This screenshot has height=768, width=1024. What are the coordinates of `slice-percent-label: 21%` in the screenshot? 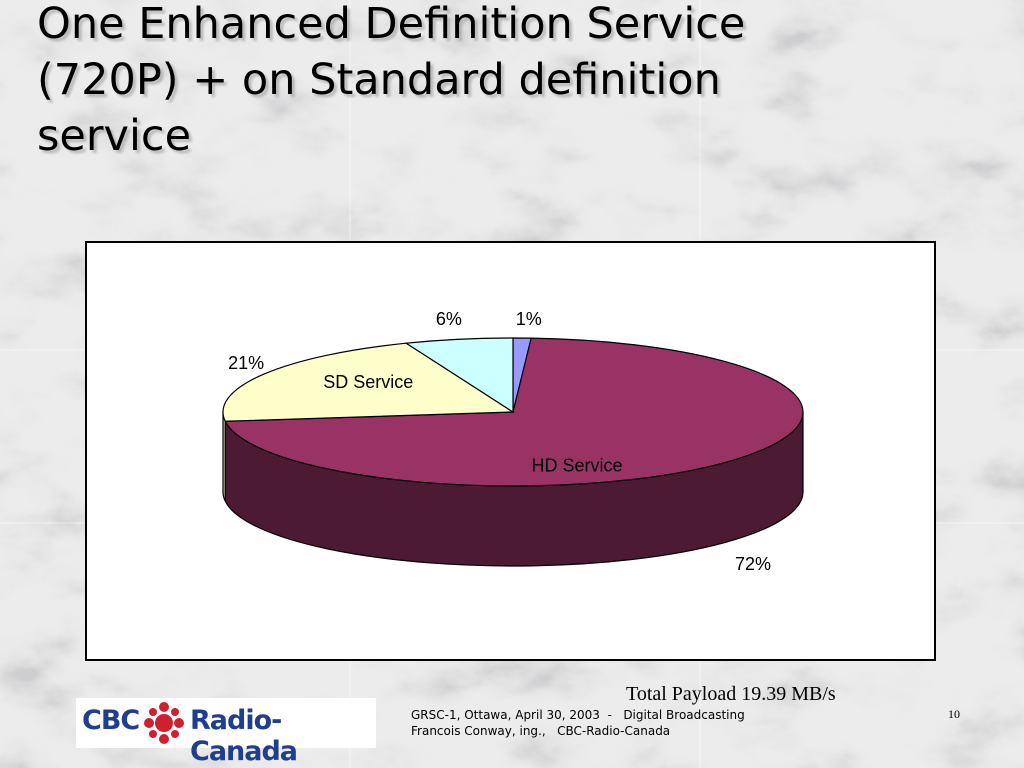 It's located at (246, 363).